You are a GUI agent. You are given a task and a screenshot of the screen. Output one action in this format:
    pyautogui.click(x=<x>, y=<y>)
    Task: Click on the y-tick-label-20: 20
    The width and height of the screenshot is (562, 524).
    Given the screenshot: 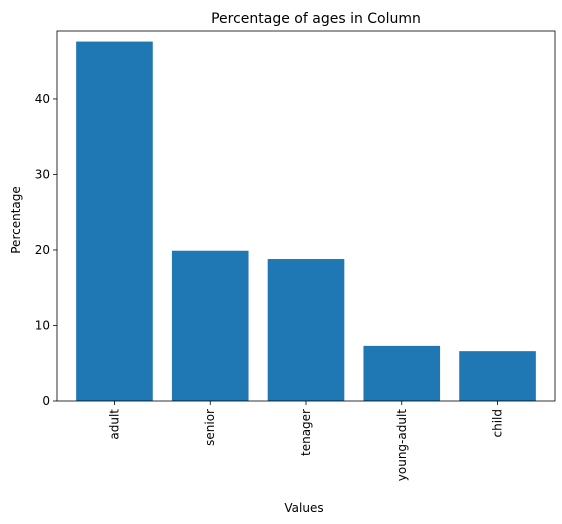 What is the action you would take?
    pyautogui.click(x=42, y=250)
    